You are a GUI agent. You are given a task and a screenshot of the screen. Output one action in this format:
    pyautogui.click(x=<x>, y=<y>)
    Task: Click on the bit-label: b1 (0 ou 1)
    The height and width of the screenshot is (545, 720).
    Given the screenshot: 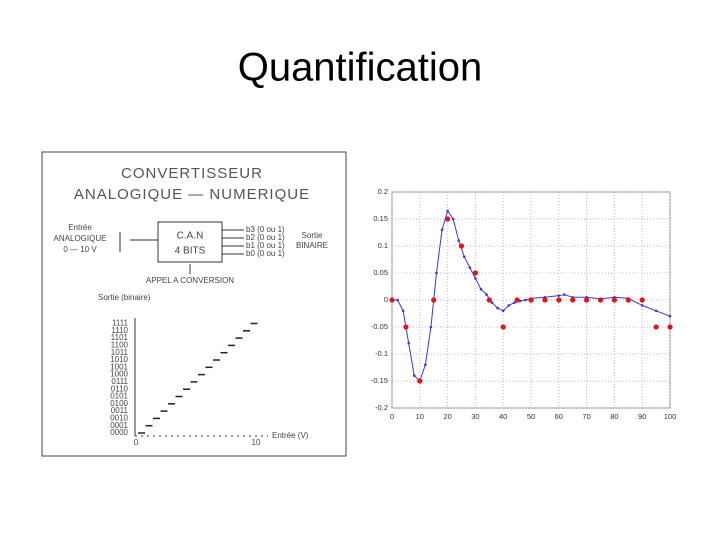 What is the action you would take?
    pyautogui.click(x=265, y=245)
    